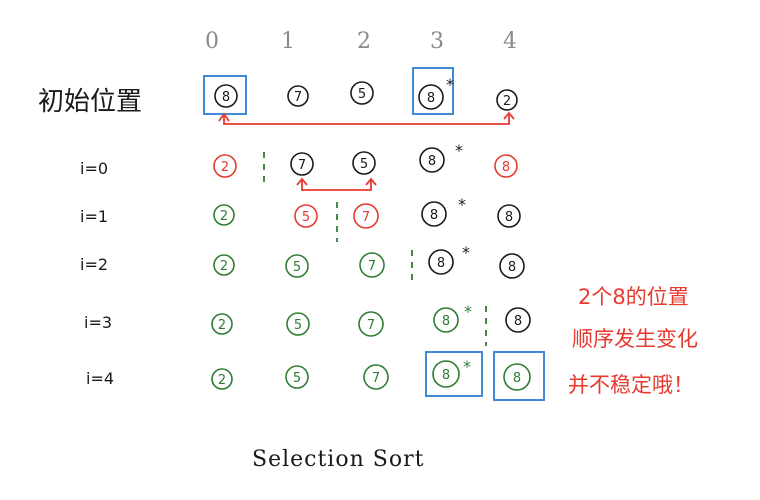 The height and width of the screenshot is (500, 760). What do you see at coordinates (302, 263) in the screenshot?
I see `row-i-2: i=2 2 5 7 8 * 8` at bounding box center [302, 263].